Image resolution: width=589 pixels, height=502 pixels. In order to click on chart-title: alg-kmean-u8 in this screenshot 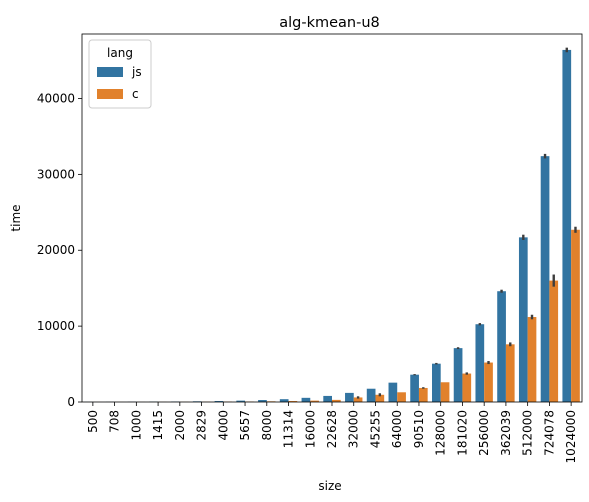, I will do `click(329, 23)`.